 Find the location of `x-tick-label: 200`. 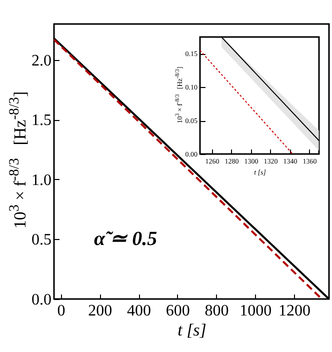

x-tick-label: 200 is located at coordinates (100, 311).